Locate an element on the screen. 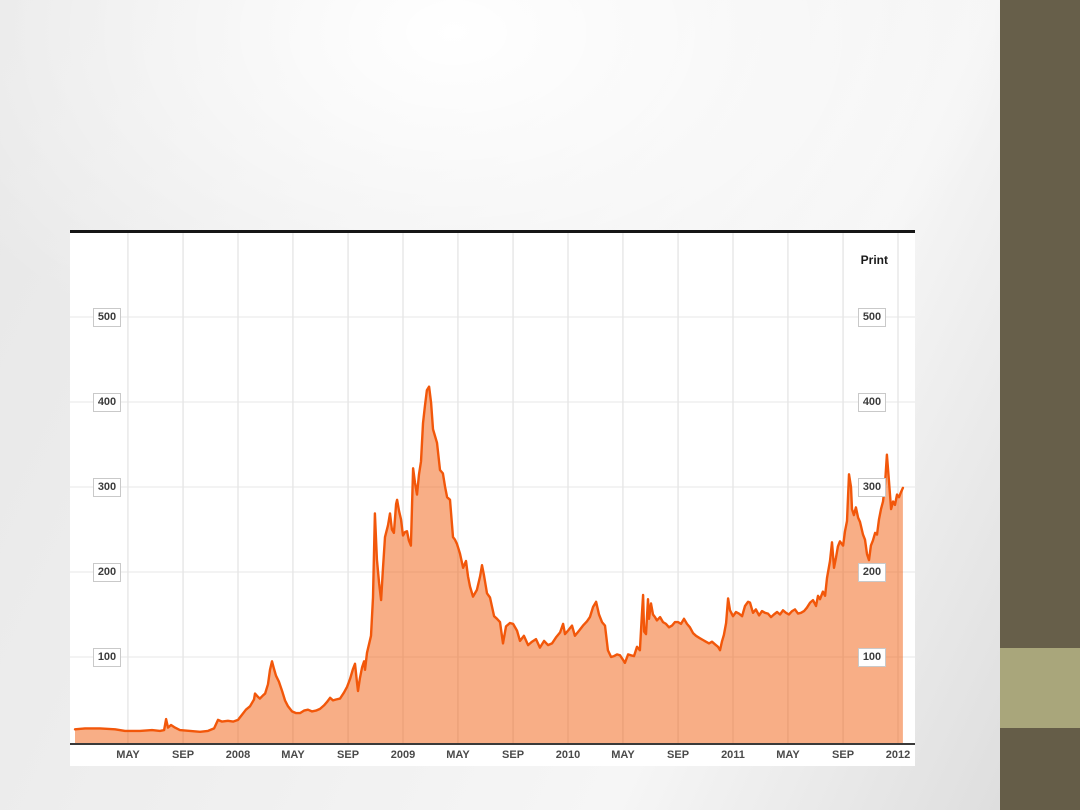 This screenshot has width=1080, height=810. x-tick-label: 2012 is located at coordinates (898, 755).